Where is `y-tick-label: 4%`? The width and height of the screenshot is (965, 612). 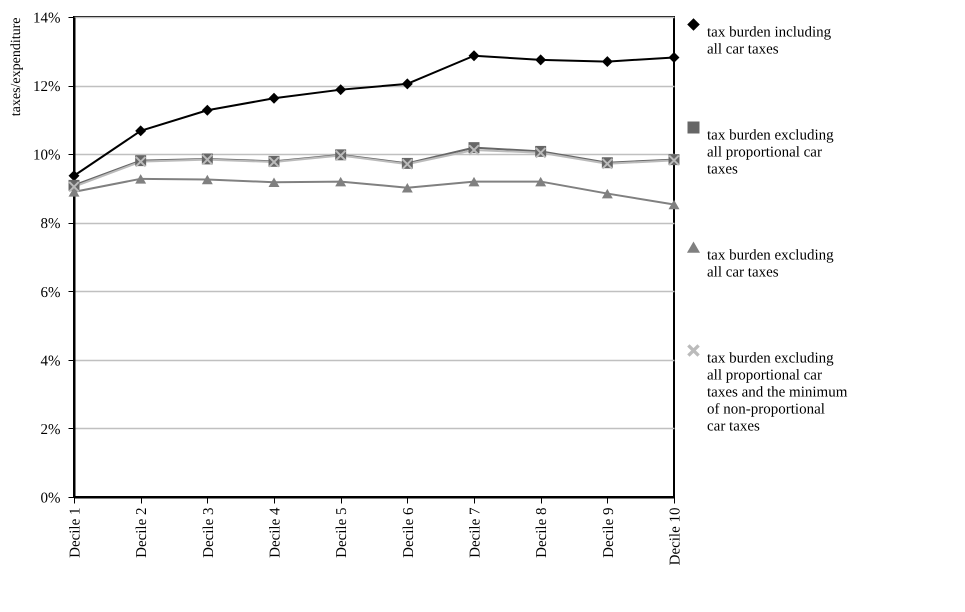
y-tick-label: 4% is located at coordinates (50, 361).